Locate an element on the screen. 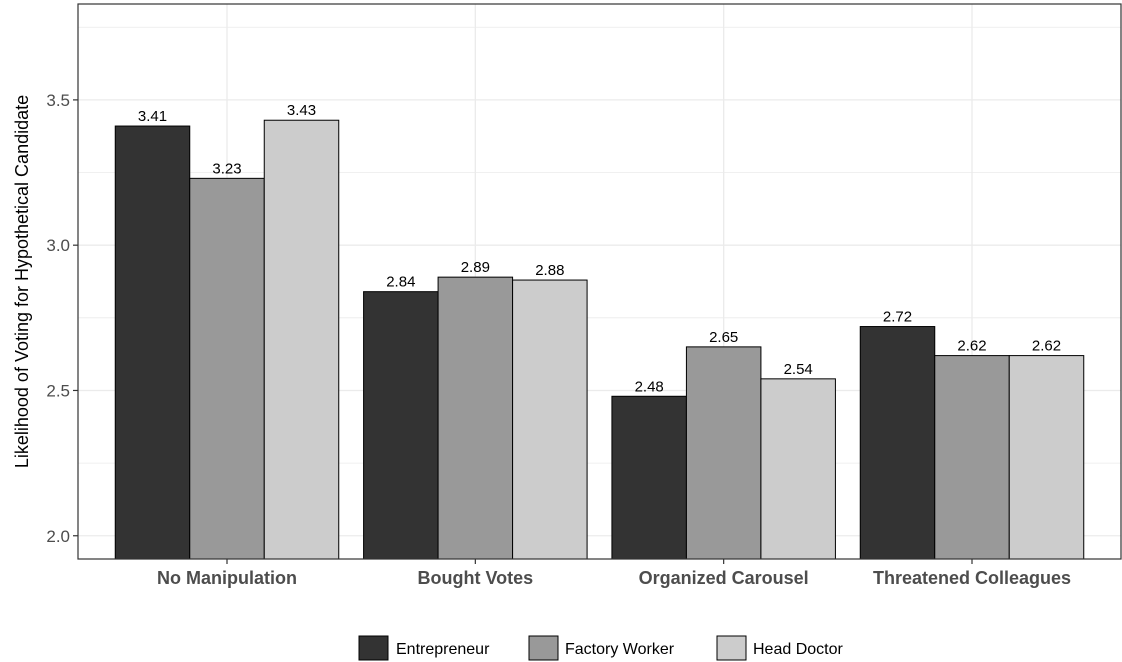 The height and width of the screenshot is (662, 1122). data-label: 3.23 is located at coordinates (226, 168).